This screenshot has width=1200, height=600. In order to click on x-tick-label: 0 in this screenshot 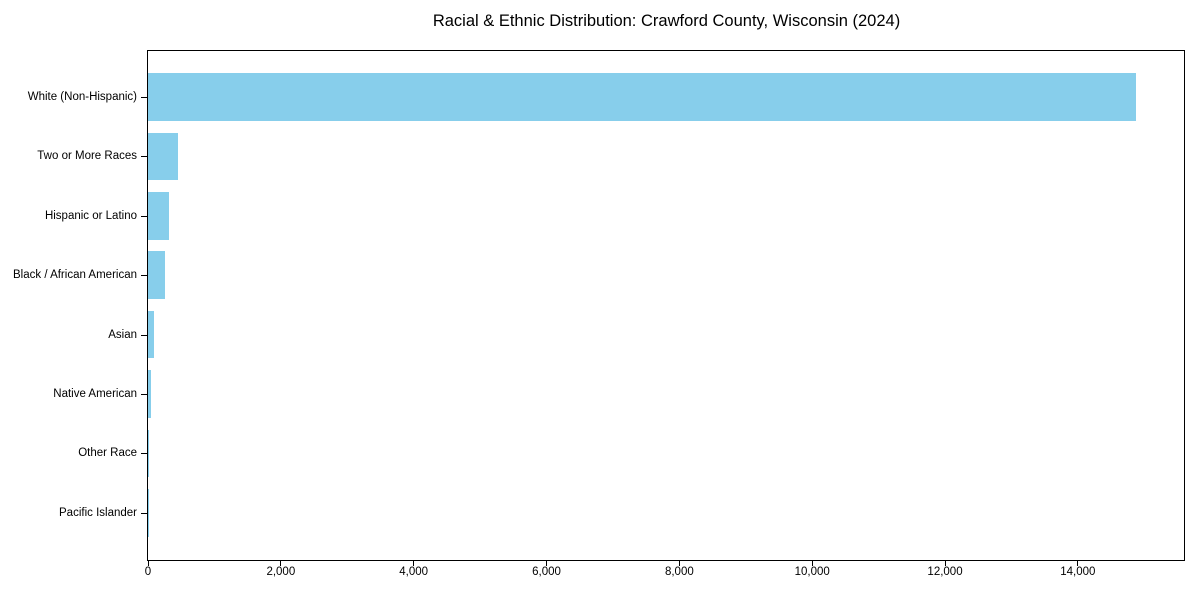, I will do `click(148, 572)`.